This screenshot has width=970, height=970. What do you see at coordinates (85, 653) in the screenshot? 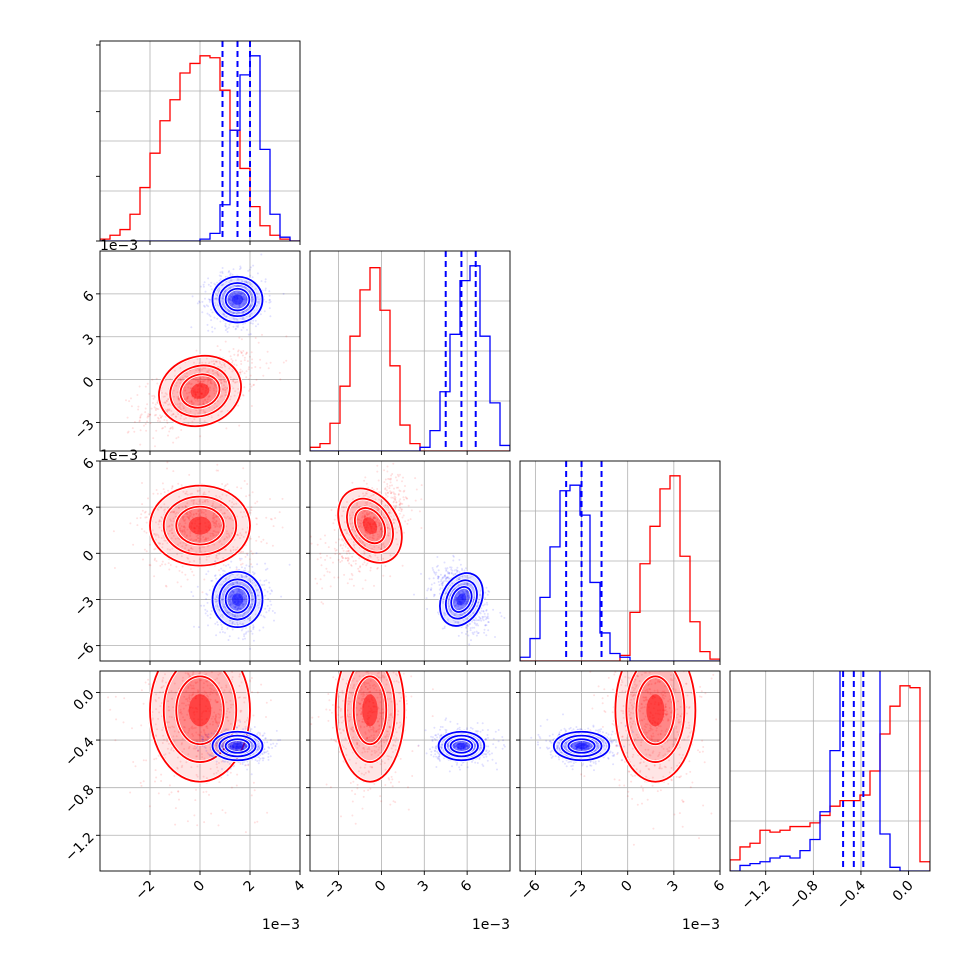
I see `y-tick-label: −6` at bounding box center [85, 653].